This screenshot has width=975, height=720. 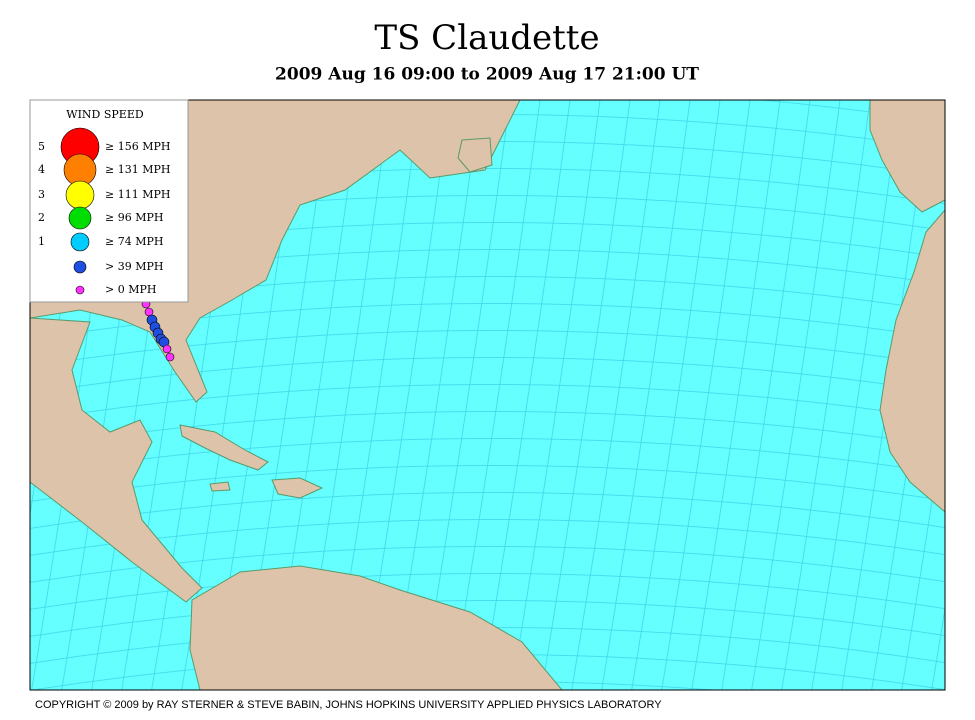 I want to click on legend-label: ≥ 156 MPH, so click(x=137, y=146).